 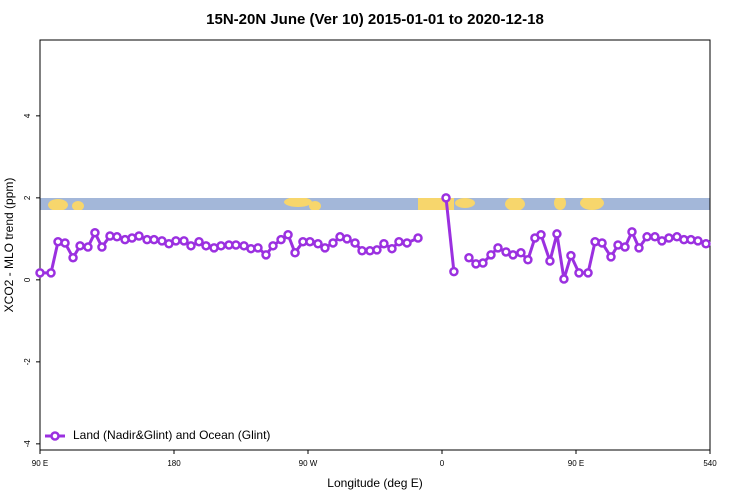 What do you see at coordinates (9, 245) in the screenshot?
I see `y-axis-label: XCO2 - MLO trend (ppm)` at bounding box center [9, 245].